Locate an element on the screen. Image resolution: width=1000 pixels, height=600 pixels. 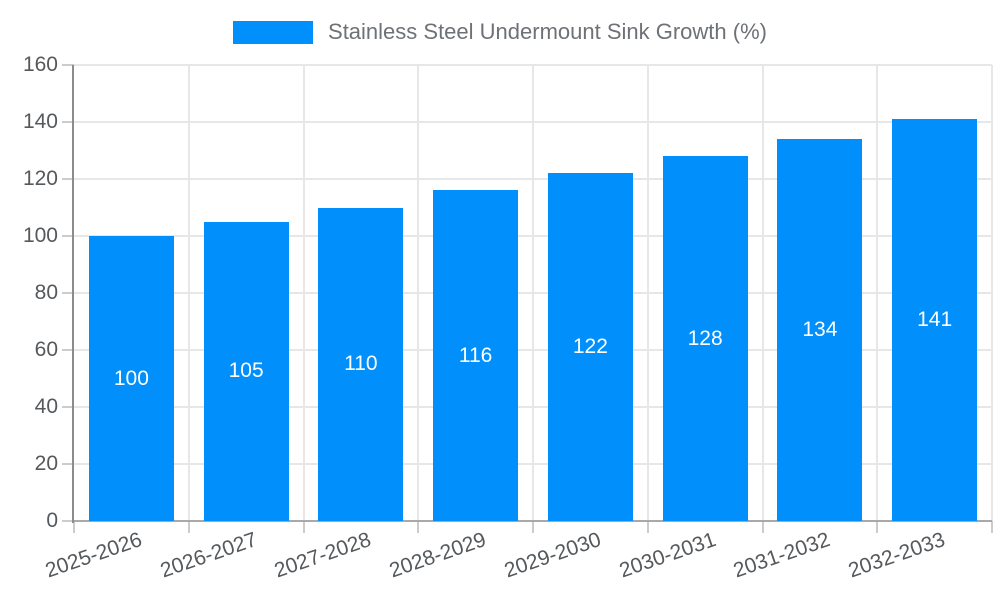
bar-value-label: 105 is located at coordinates (246, 371).